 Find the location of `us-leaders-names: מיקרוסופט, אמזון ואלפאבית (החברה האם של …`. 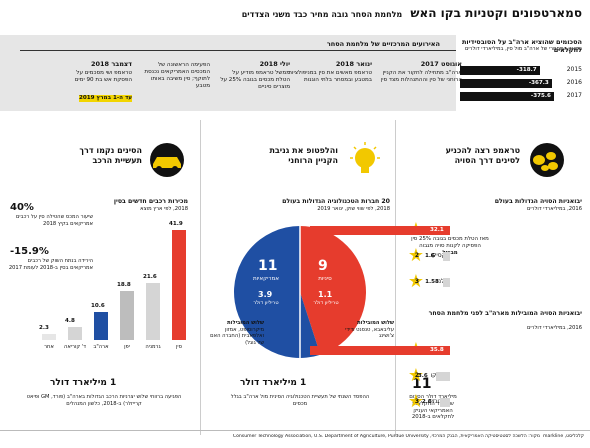

us-leaders-names: מיקרוסופט, אמזון ואלפאבית (החברה האם של … is located at coordinates (237, 336).